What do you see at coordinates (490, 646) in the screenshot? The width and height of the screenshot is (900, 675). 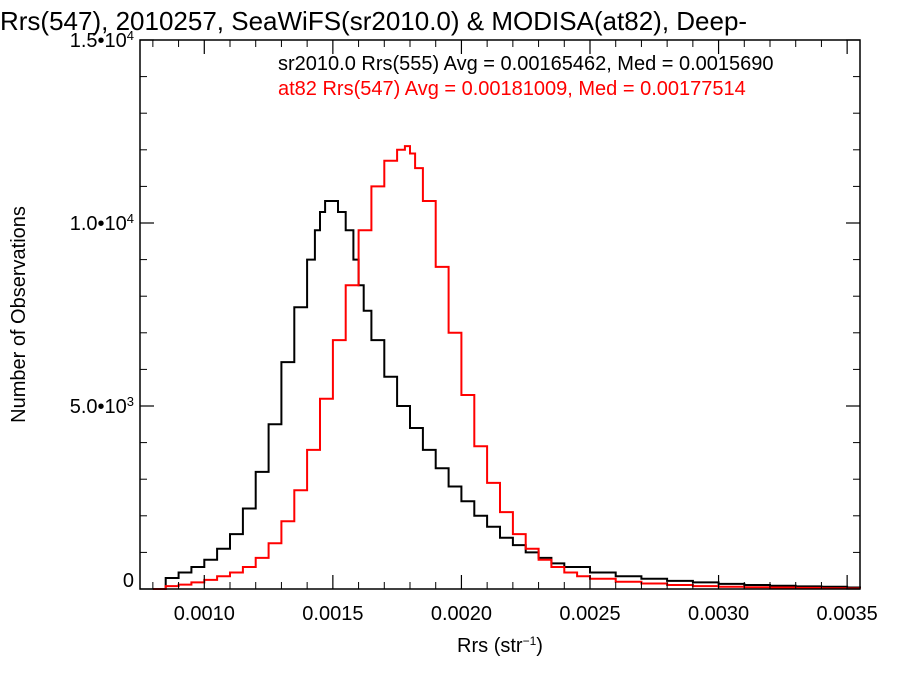 I see `x-axis-label-text: Rrs (str` at bounding box center [490, 646].